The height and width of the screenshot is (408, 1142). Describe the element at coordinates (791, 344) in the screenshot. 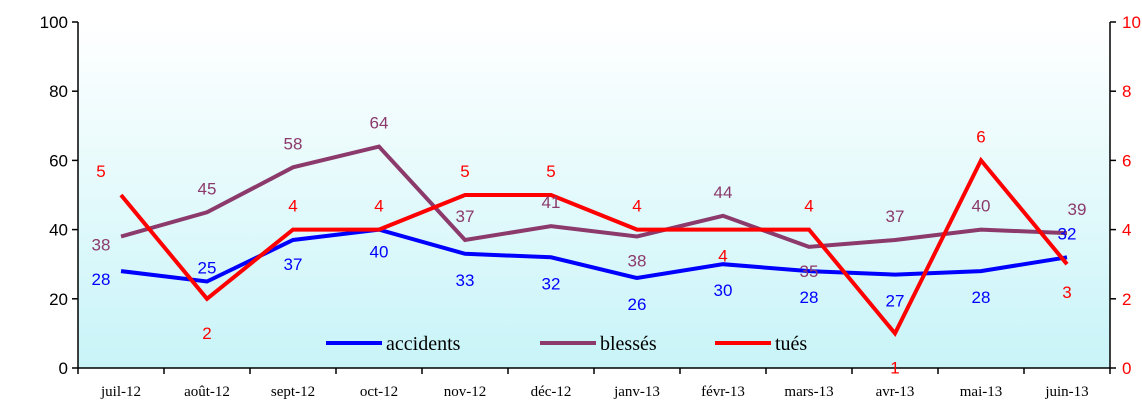

I see `legend-label-tues: tués` at that location.